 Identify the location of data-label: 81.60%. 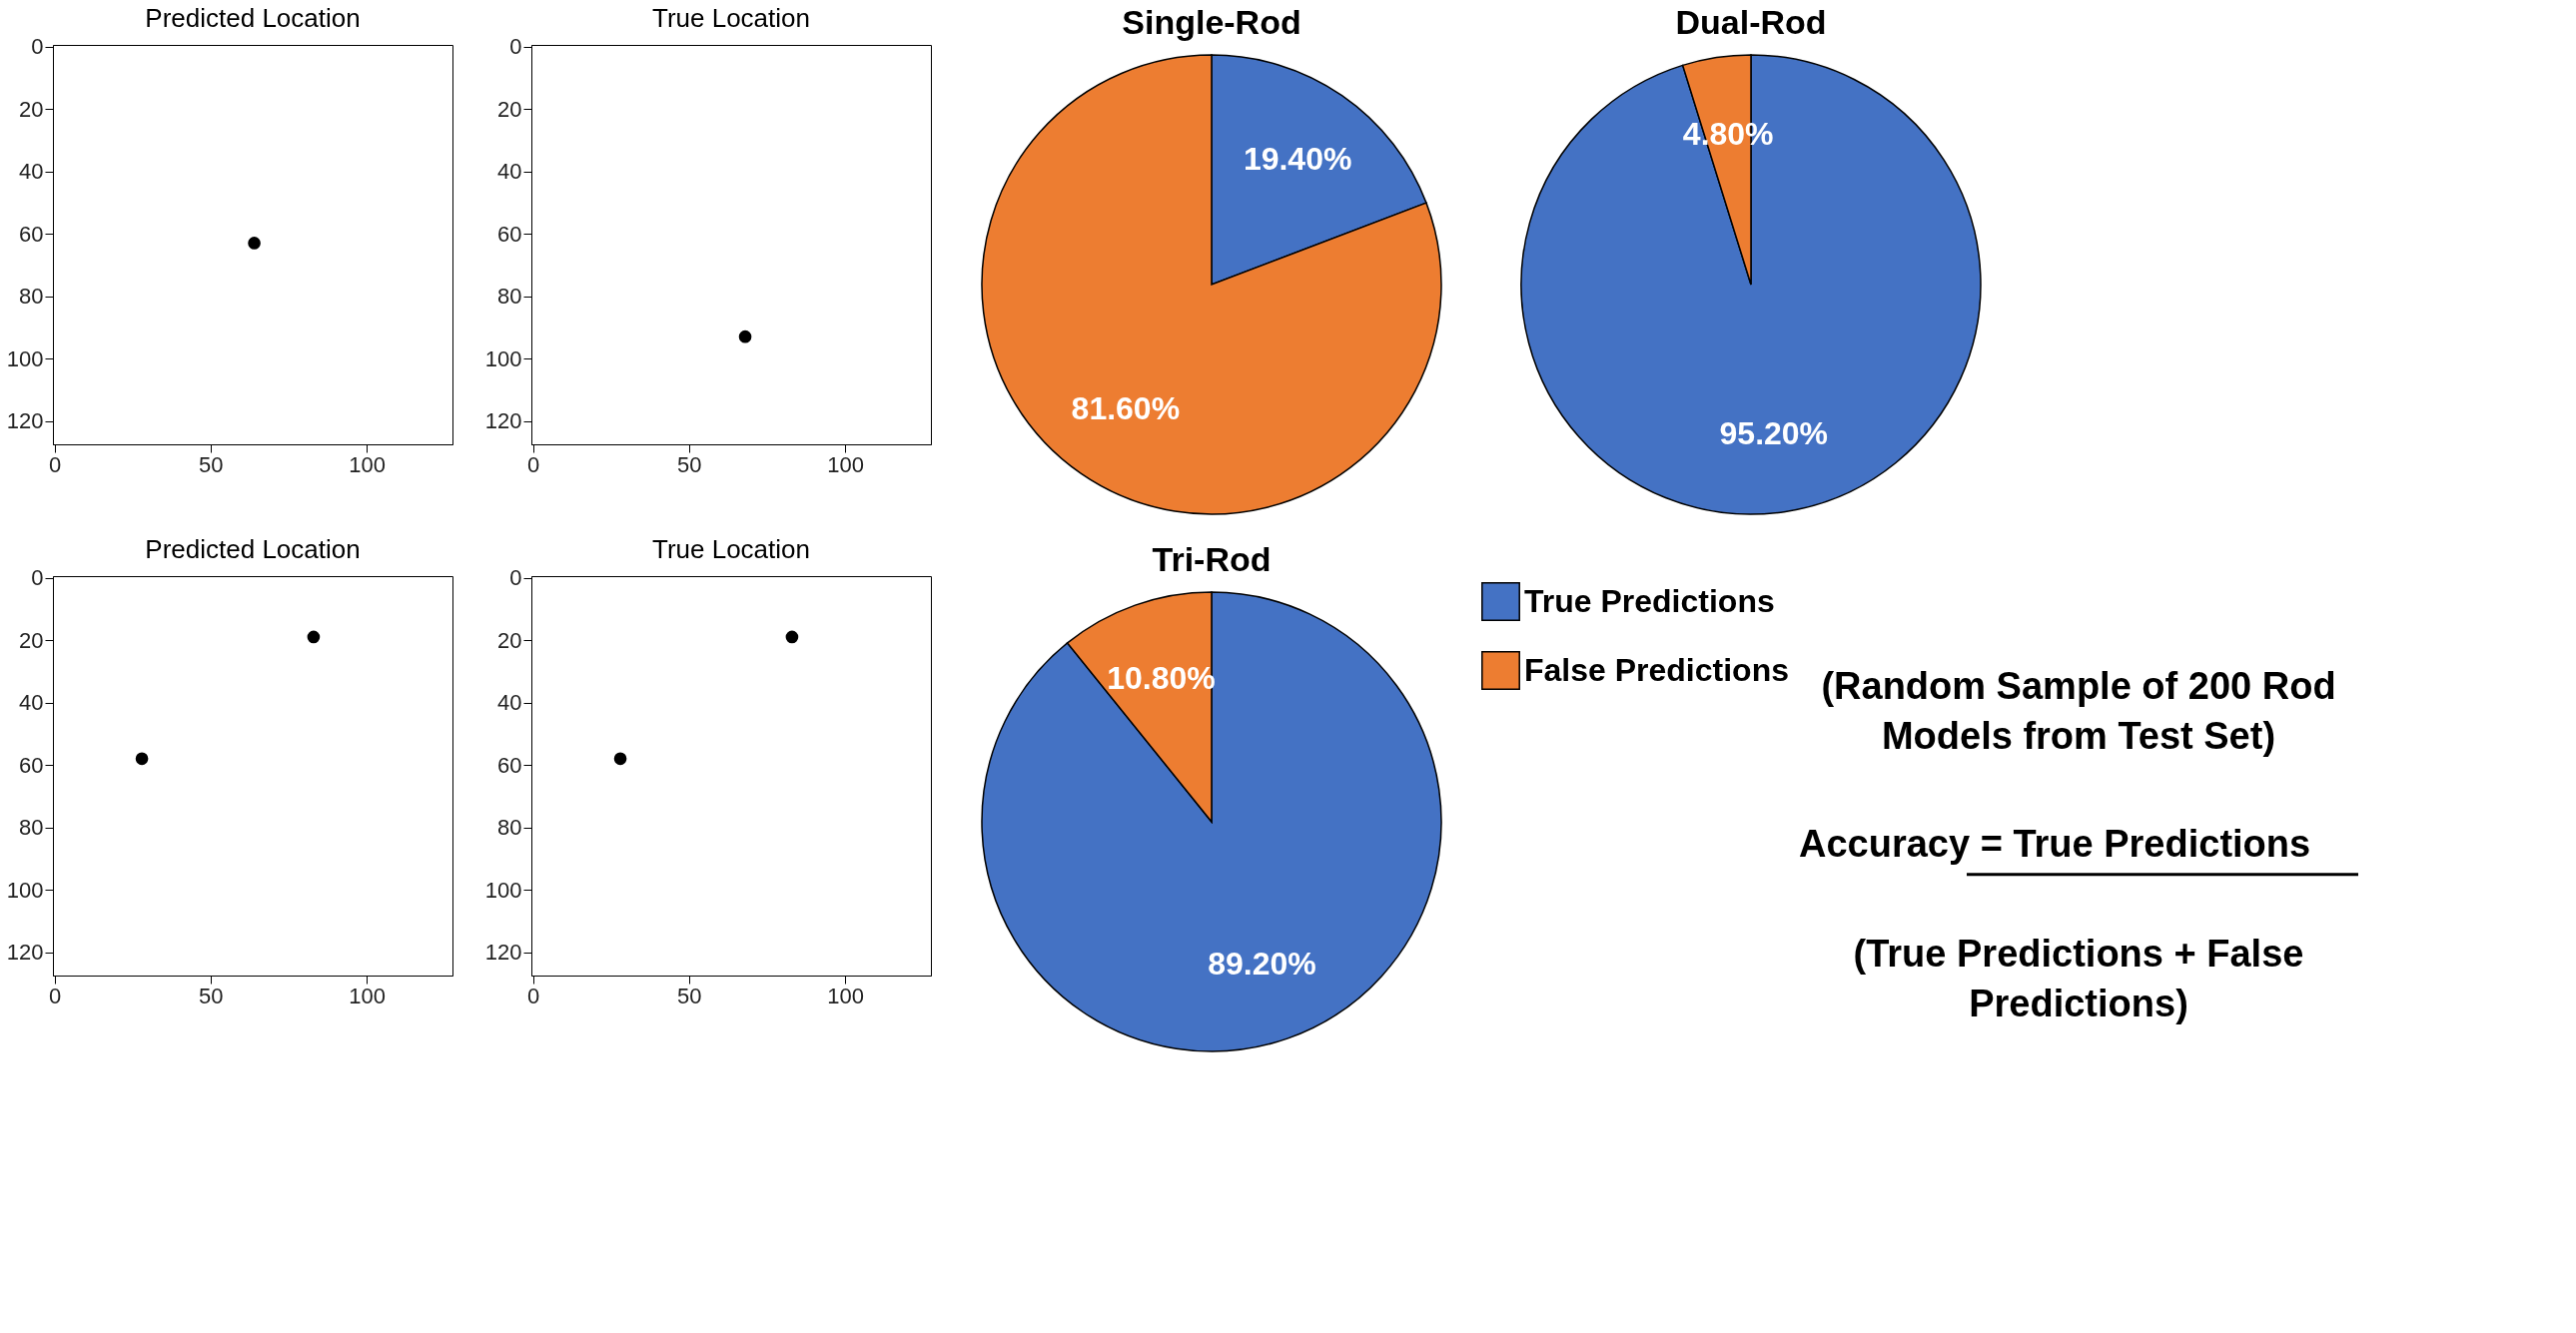
(1126, 407).